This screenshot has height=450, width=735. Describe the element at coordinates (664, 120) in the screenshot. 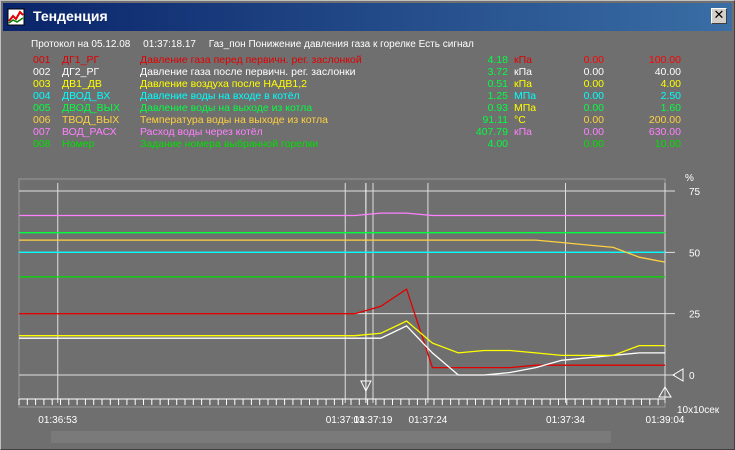

I see `param-max: 200.00` at that location.